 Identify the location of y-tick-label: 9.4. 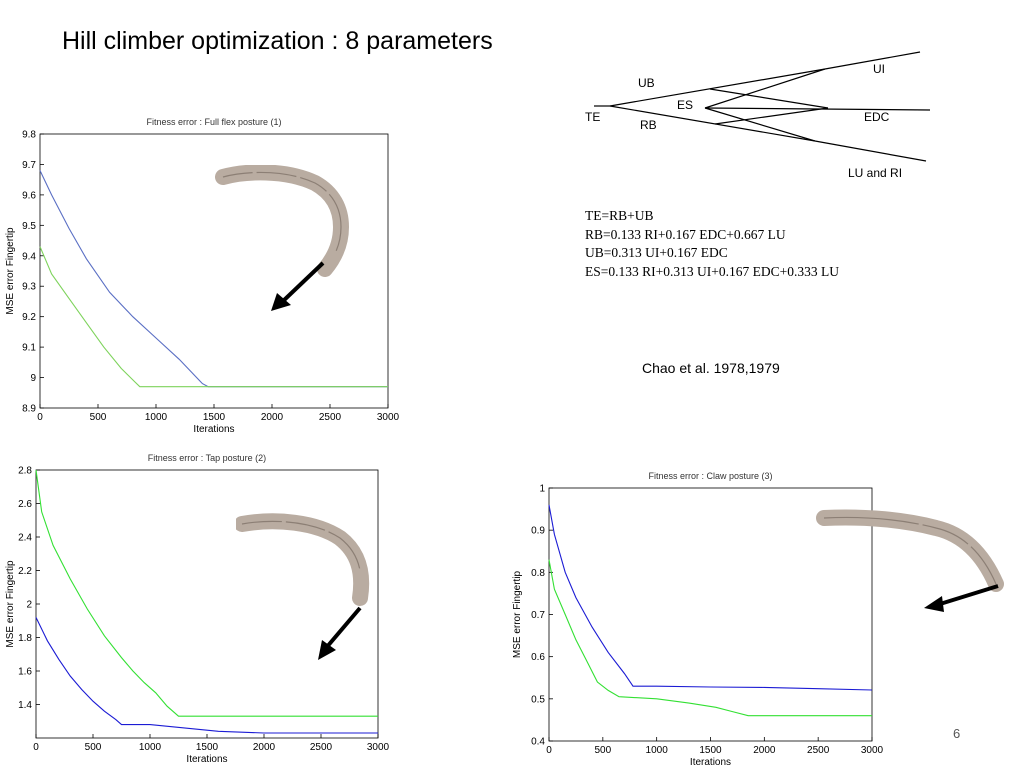
(29, 256).